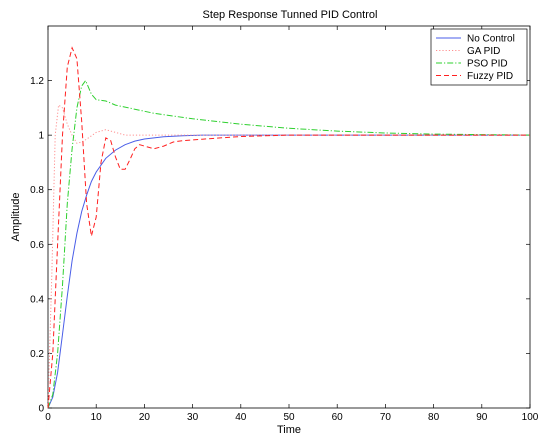 This screenshot has width=539, height=436. Describe the element at coordinates (434, 417) in the screenshot. I see `x-tick-label: 80` at that location.